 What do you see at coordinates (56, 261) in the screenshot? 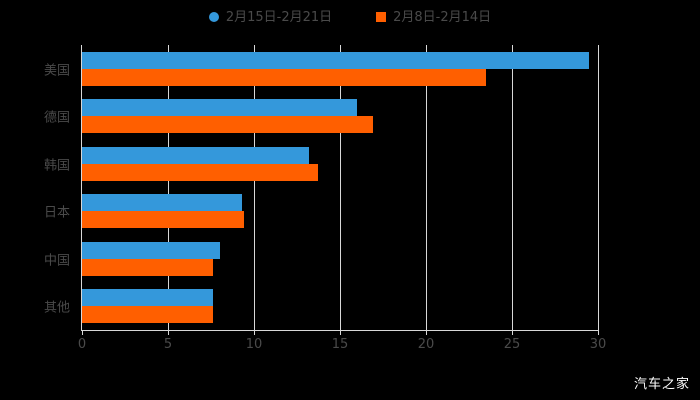
I see `y-axis-category-label: 中国` at bounding box center [56, 261].